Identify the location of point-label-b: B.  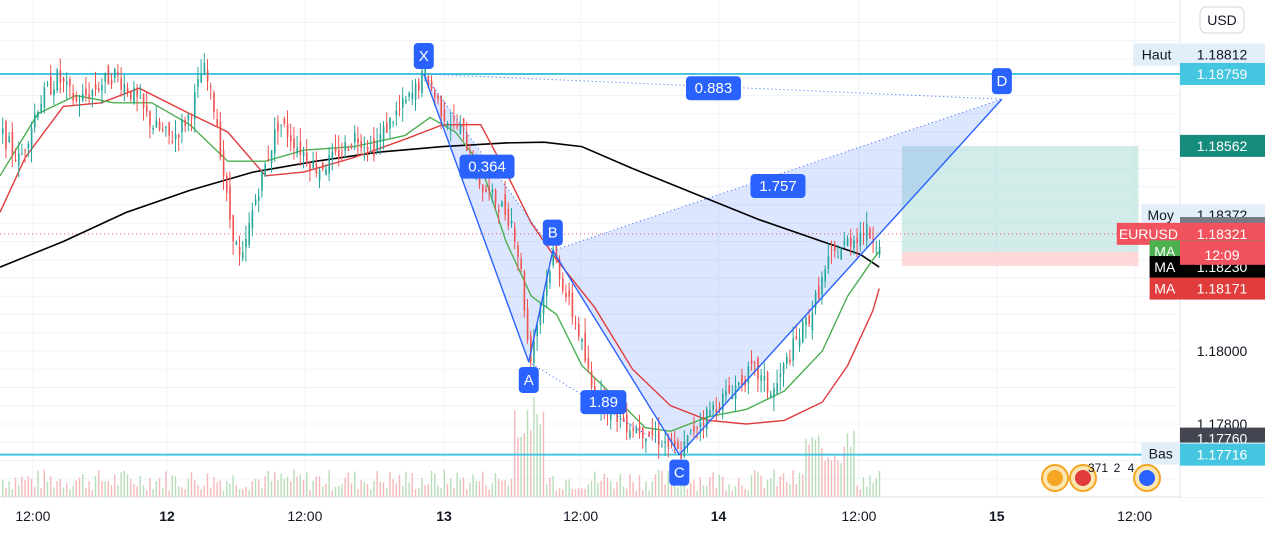
(552, 232).